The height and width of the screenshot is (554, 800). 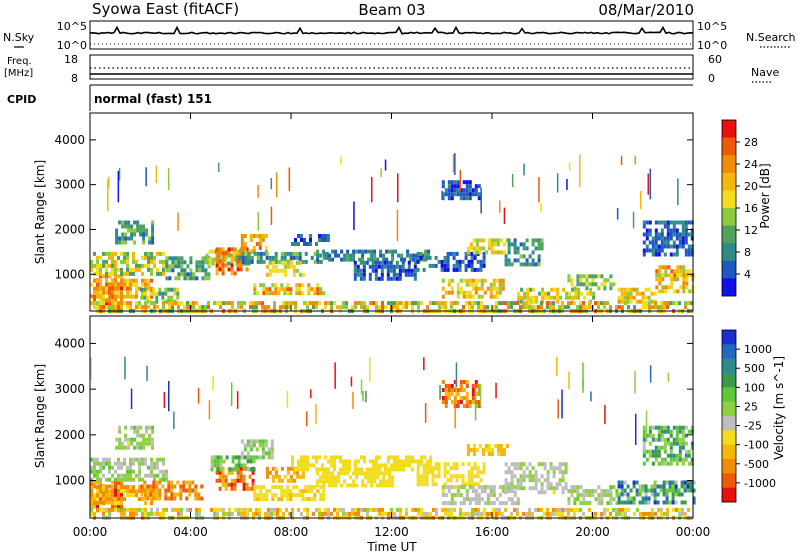 I want to click on date-title: 08/Mar/2010, so click(x=646, y=10).